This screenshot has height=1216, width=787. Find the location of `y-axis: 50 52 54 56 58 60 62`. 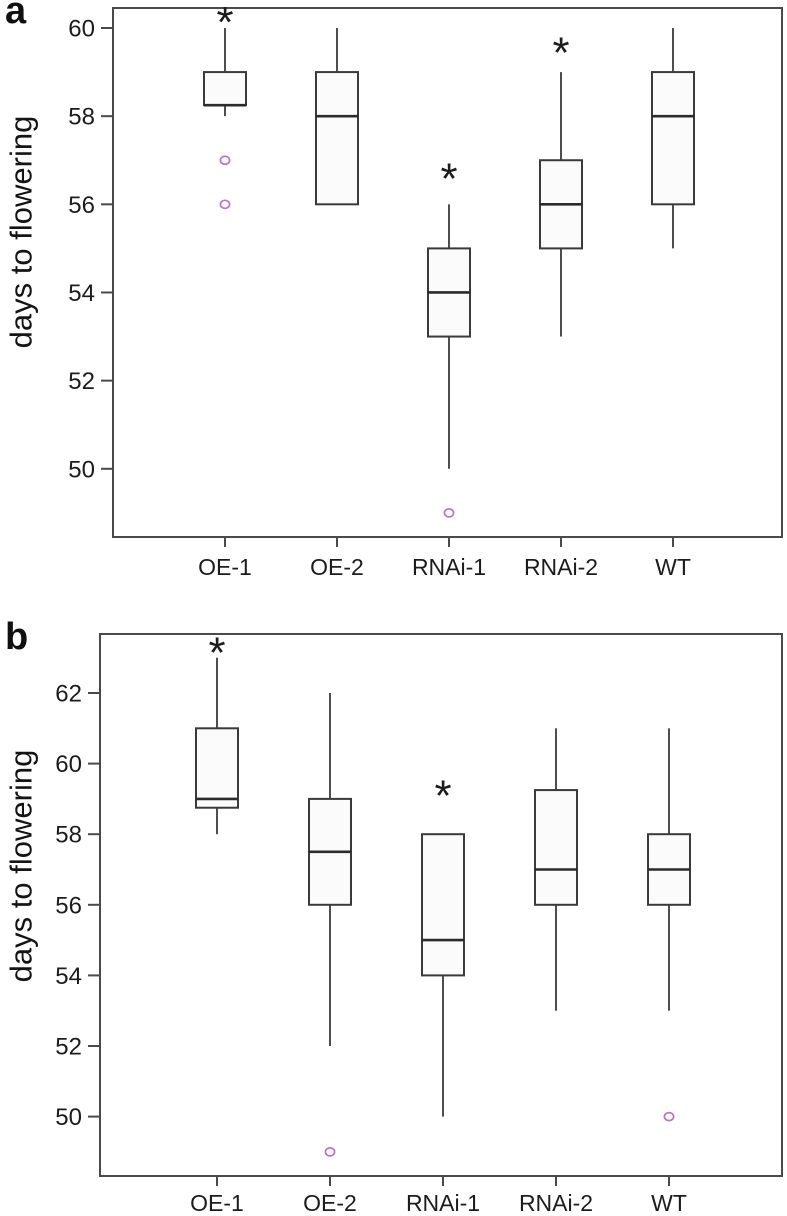

y-axis: 50 52 54 56 58 60 62 is located at coordinates (77, 906).